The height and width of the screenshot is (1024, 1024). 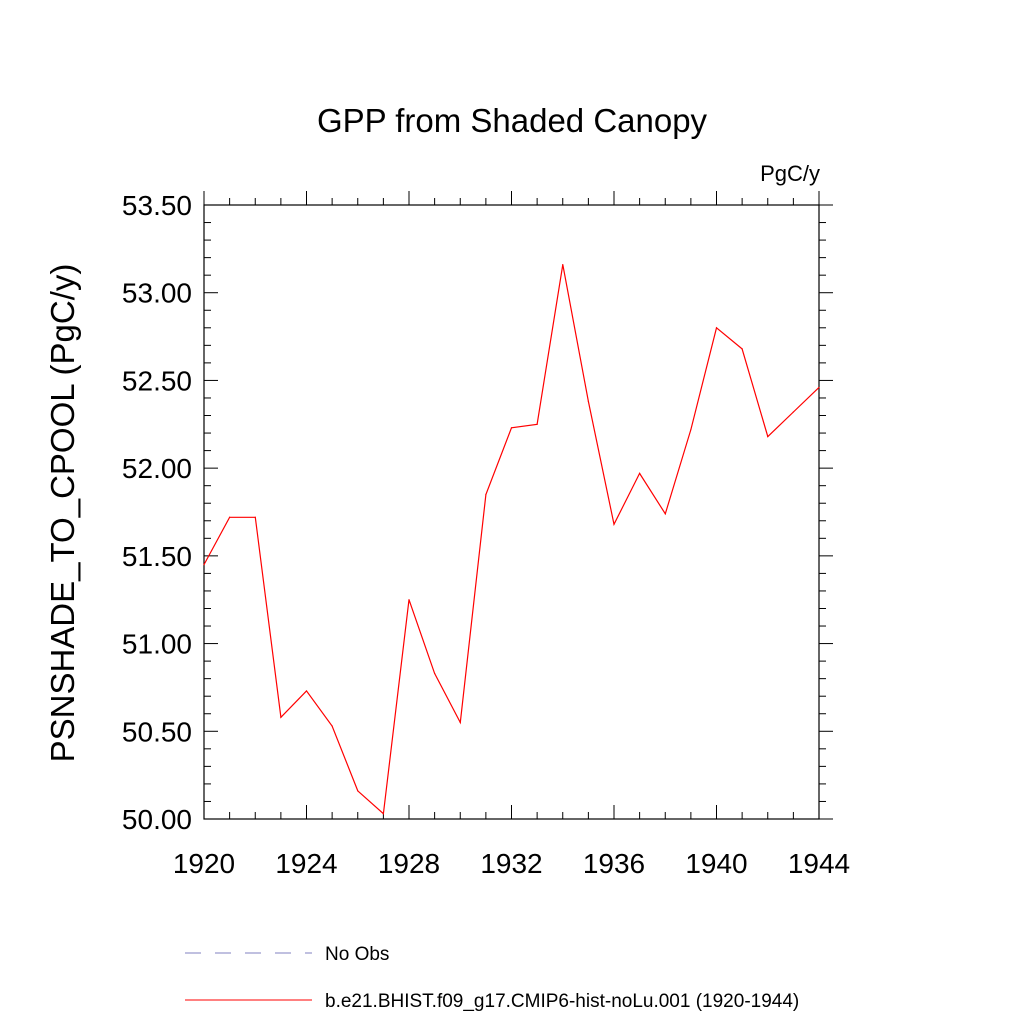 What do you see at coordinates (157, 380) in the screenshot?
I see `y-tick-label: 52.50` at bounding box center [157, 380].